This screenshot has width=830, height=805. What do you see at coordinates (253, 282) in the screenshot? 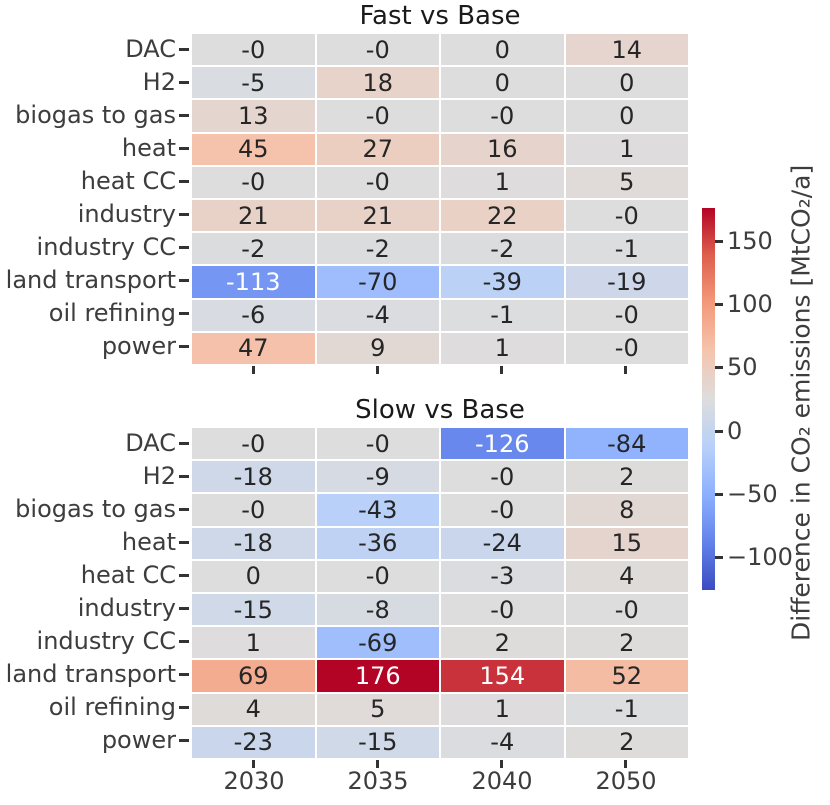
I see `heatmap-cell: -113` at bounding box center [253, 282].